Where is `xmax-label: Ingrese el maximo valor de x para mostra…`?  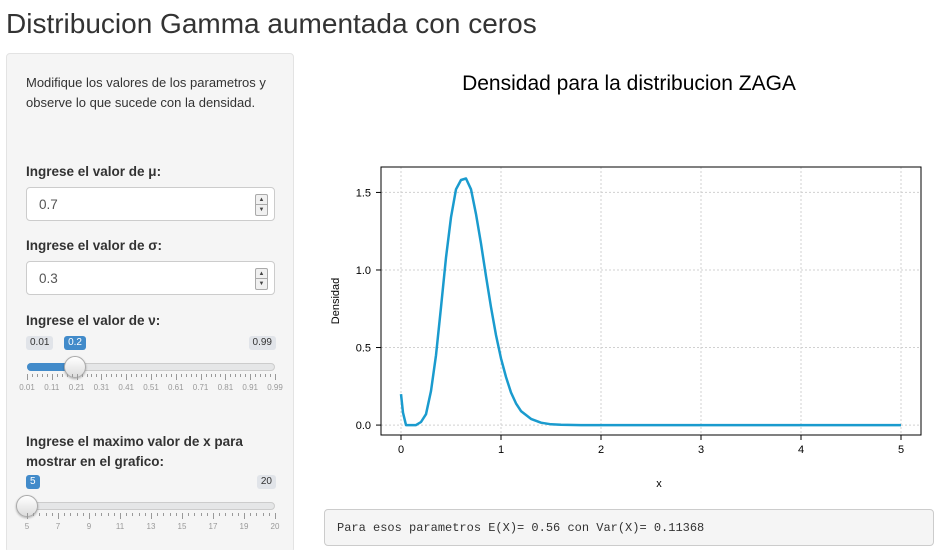
xmax-label: Ingrese el maximo valor de x para mostra… is located at coordinates (134, 451).